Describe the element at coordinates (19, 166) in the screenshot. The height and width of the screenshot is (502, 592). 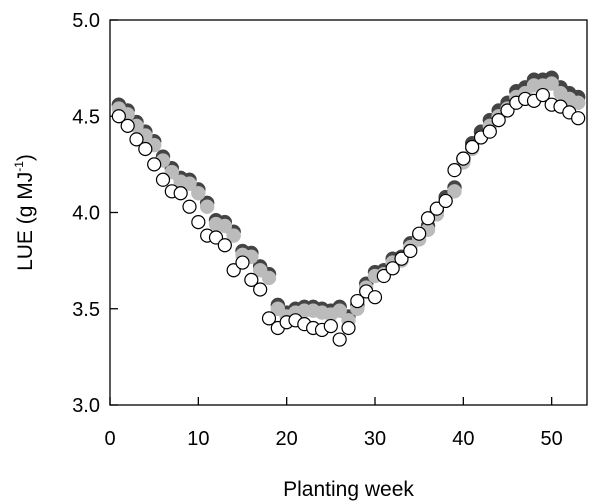
I see `y-axis-title-sup: -1` at that location.